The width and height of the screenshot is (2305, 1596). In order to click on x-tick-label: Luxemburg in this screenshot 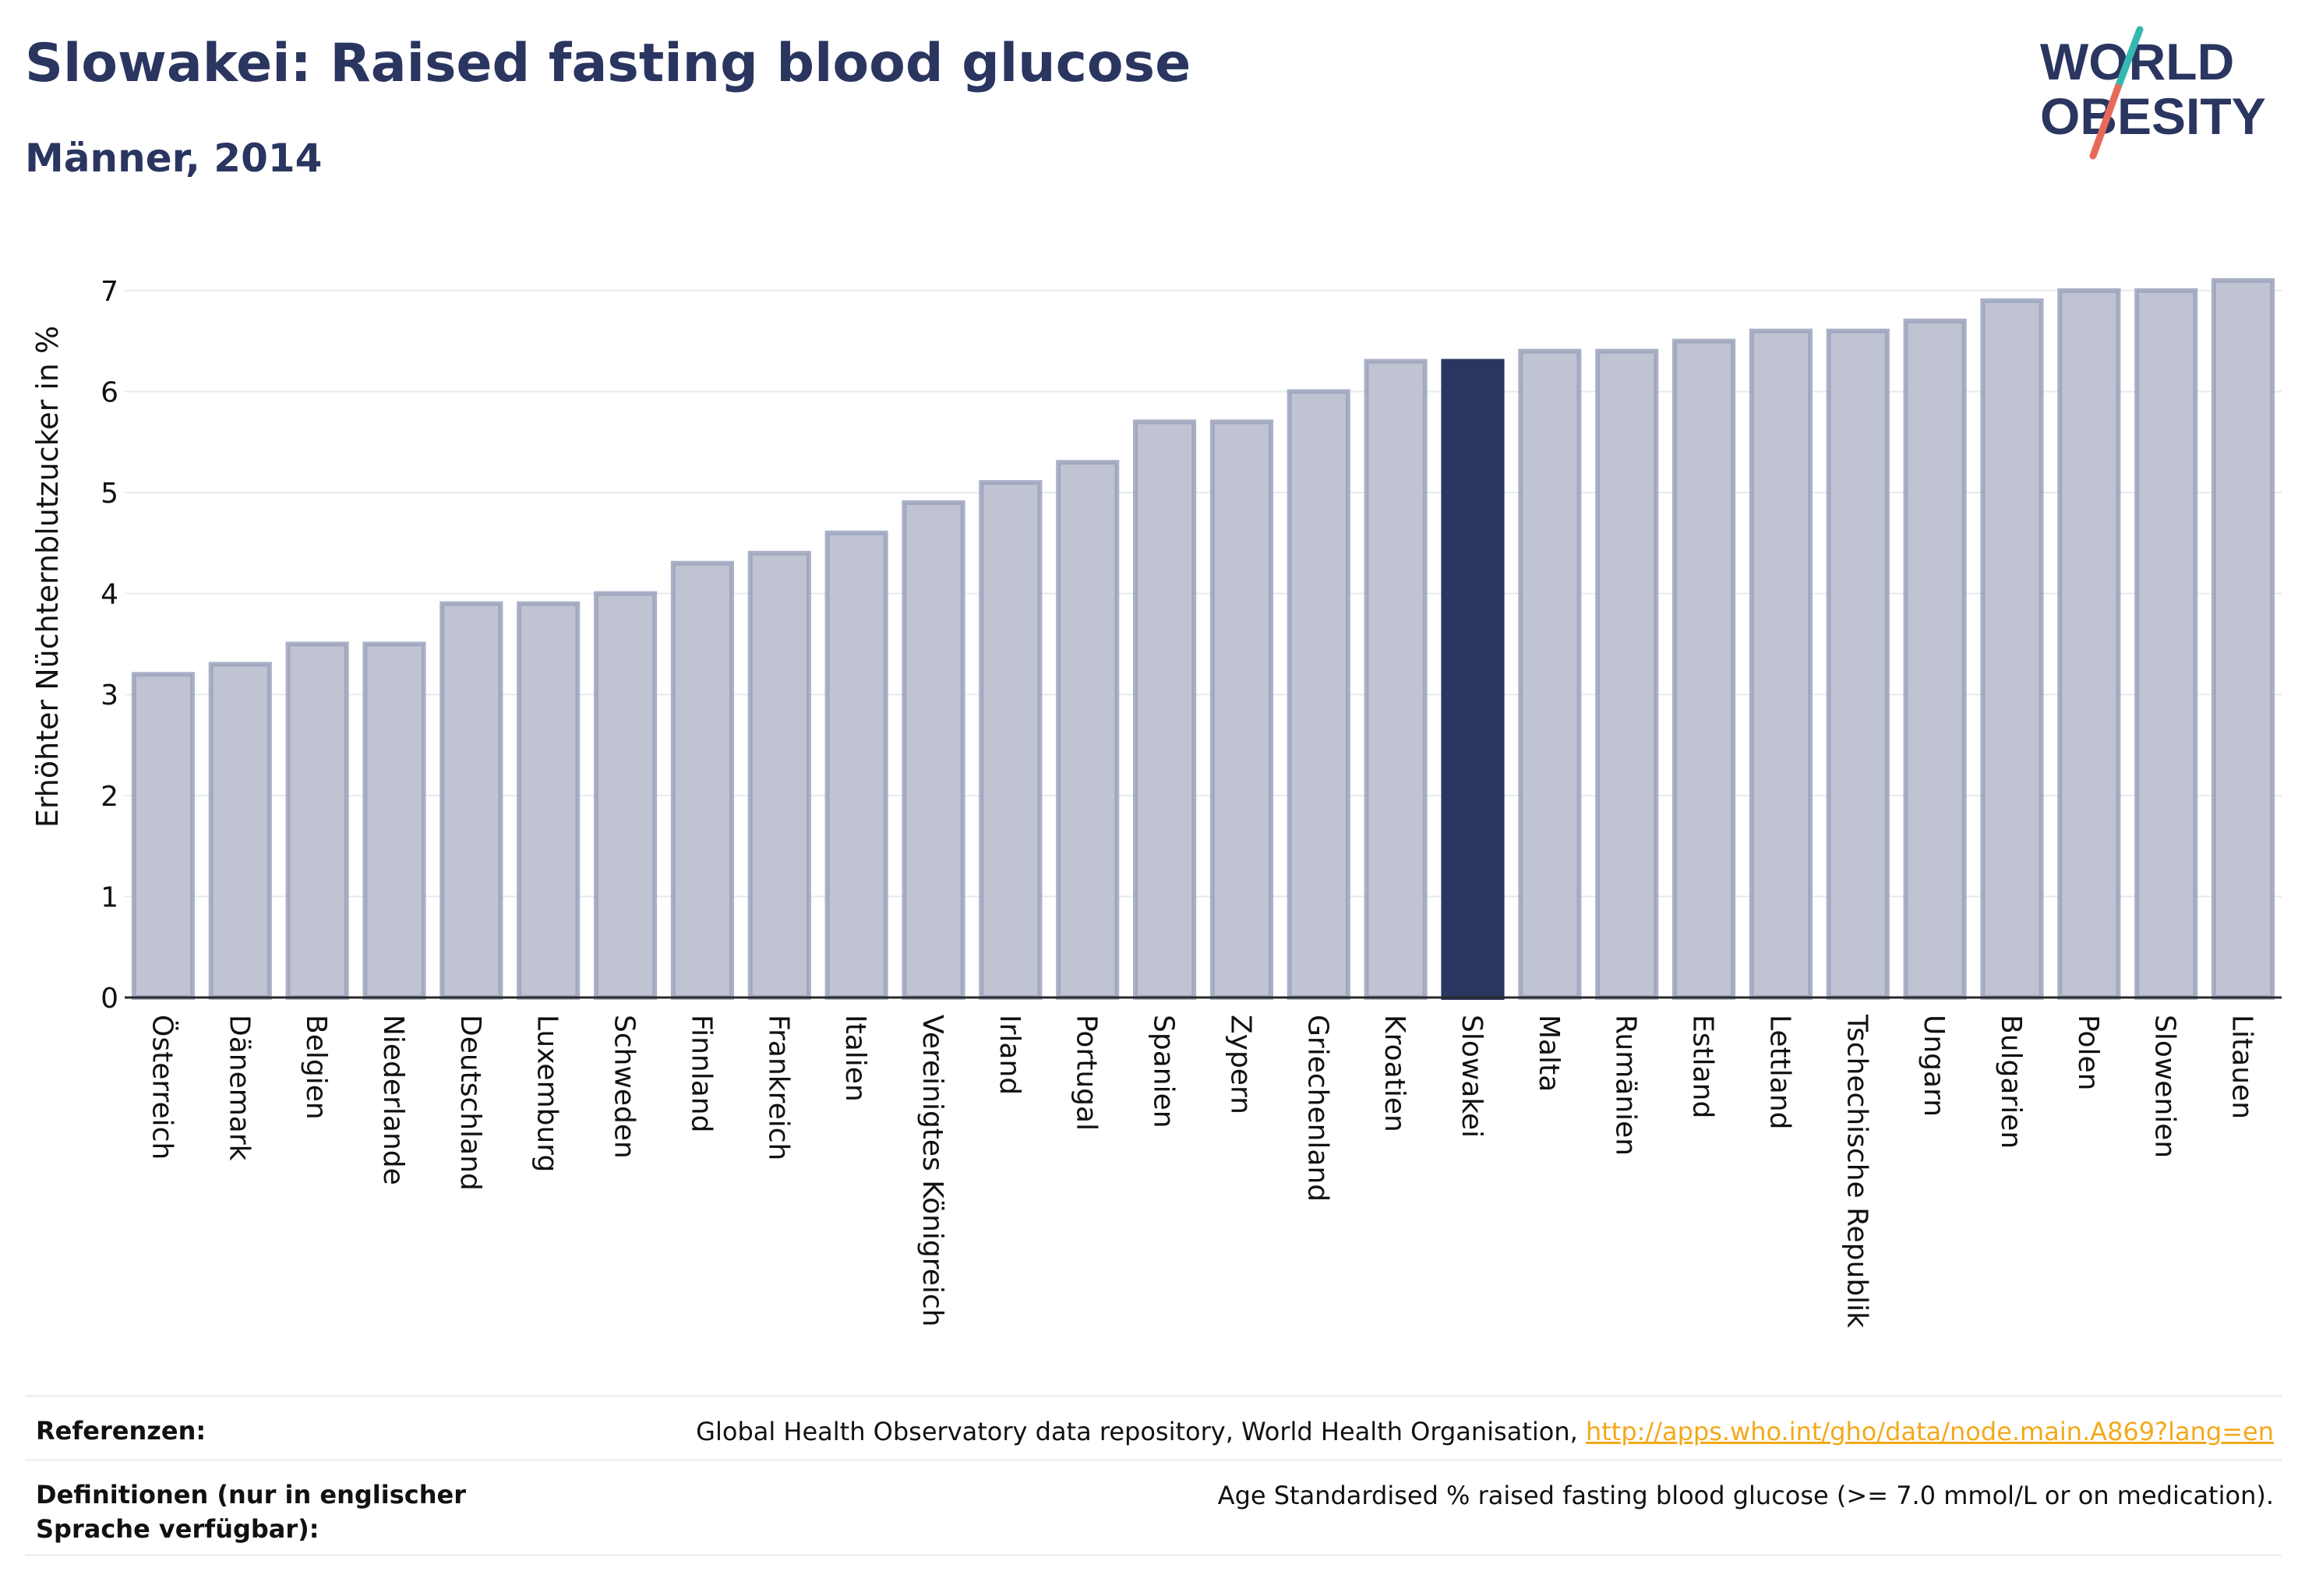, I will do `click(547, 1093)`.